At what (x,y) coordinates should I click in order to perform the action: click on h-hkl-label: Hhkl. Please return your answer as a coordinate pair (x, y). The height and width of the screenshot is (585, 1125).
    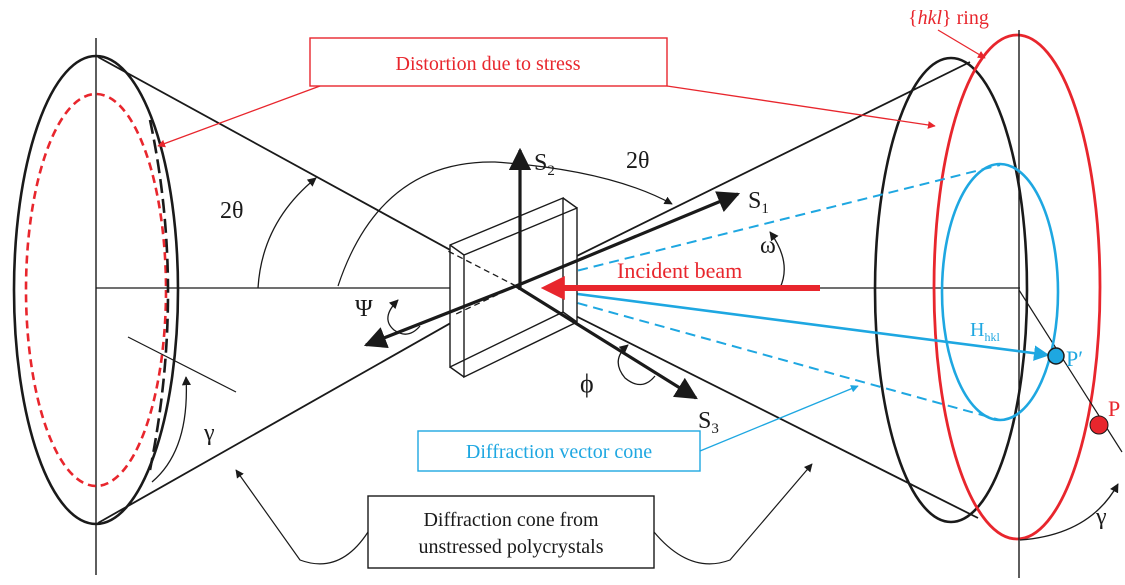
    Looking at the image, I should click on (985, 331).